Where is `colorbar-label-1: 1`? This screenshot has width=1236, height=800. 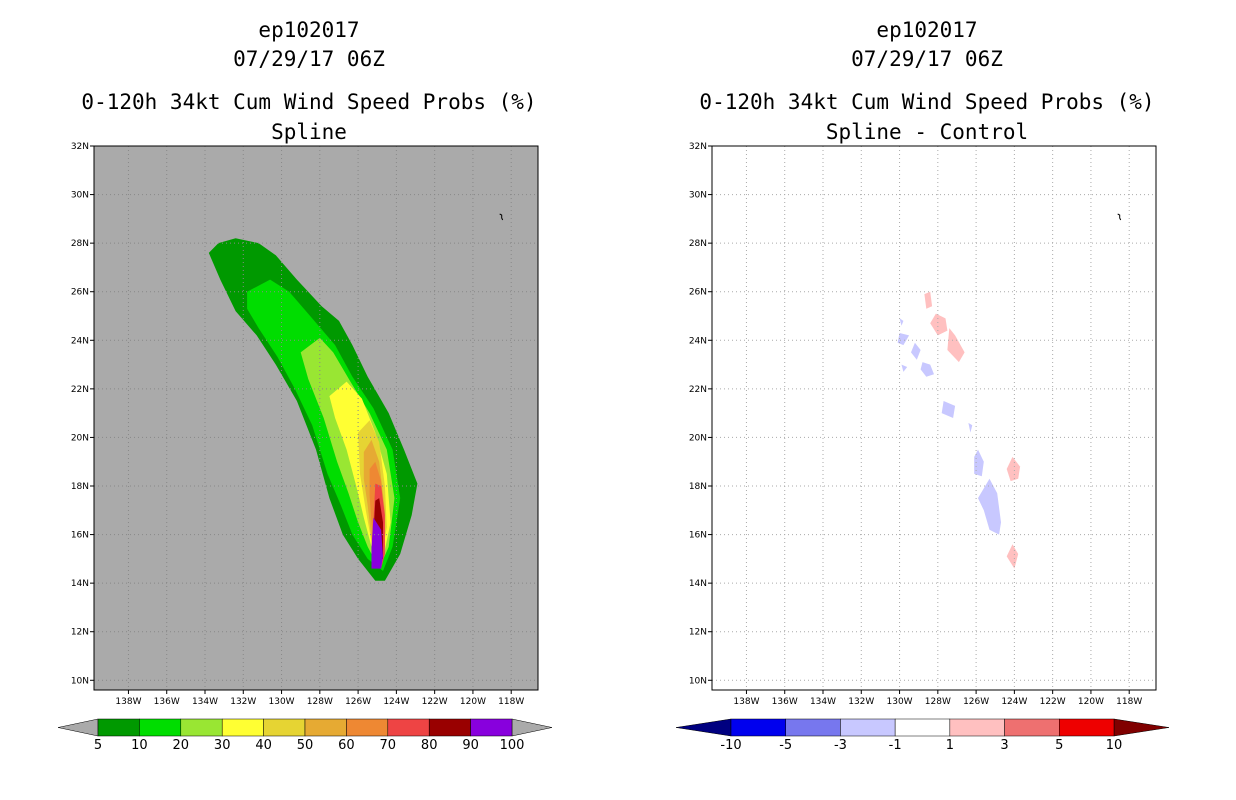 colorbar-label-1: 1 is located at coordinates (950, 745).